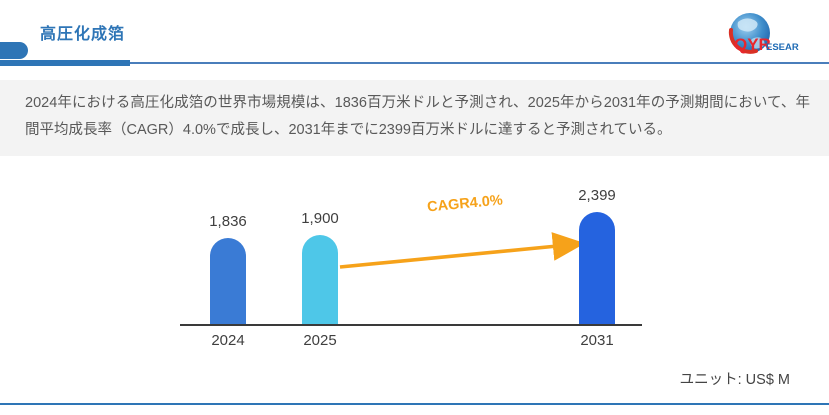  I want to click on logo-text-secondary: ESEARCH, so click(782, 47).